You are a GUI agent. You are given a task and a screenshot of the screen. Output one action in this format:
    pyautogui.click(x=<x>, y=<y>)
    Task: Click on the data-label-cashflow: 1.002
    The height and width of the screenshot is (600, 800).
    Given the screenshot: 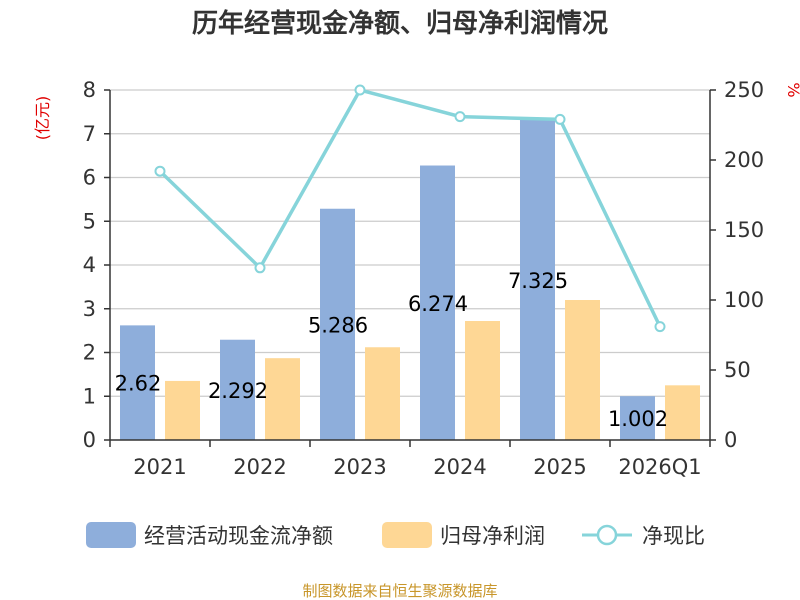 What is the action you would take?
    pyautogui.click(x=638, y=419)
    